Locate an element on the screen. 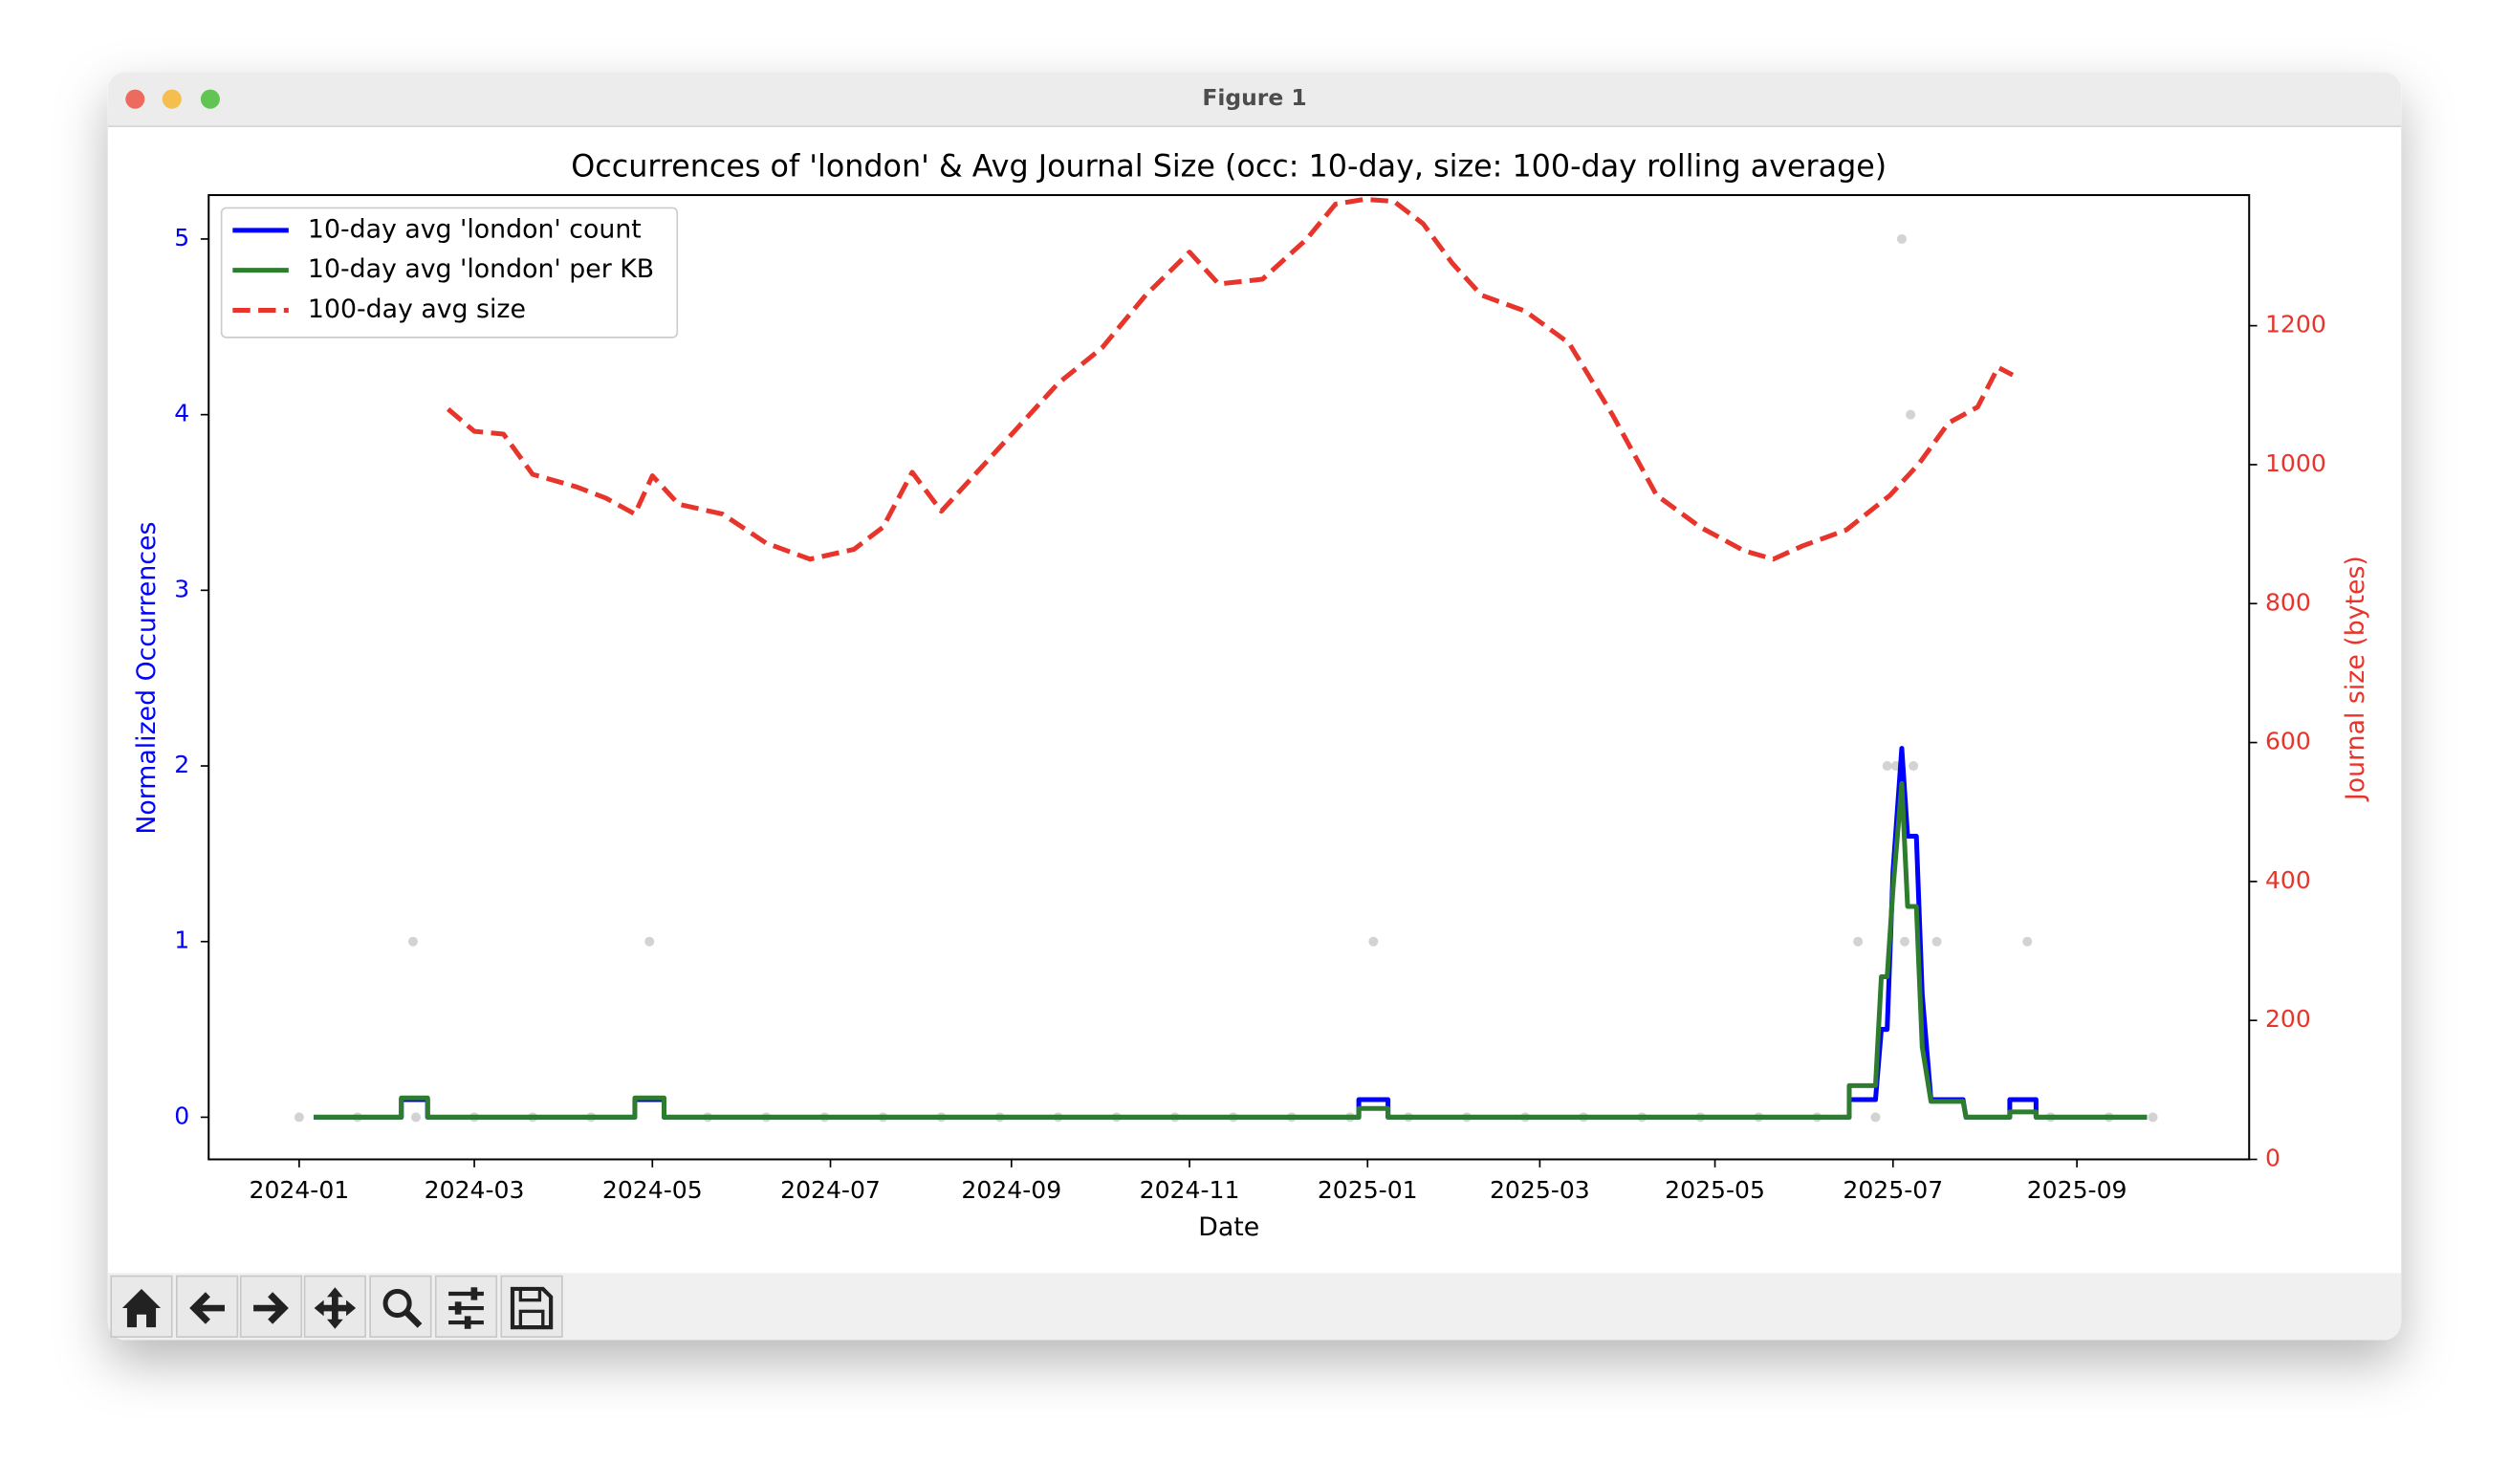 The height and width of the screenshot is (1484, 2509). pan-button is located at coordinates (335, 1307).